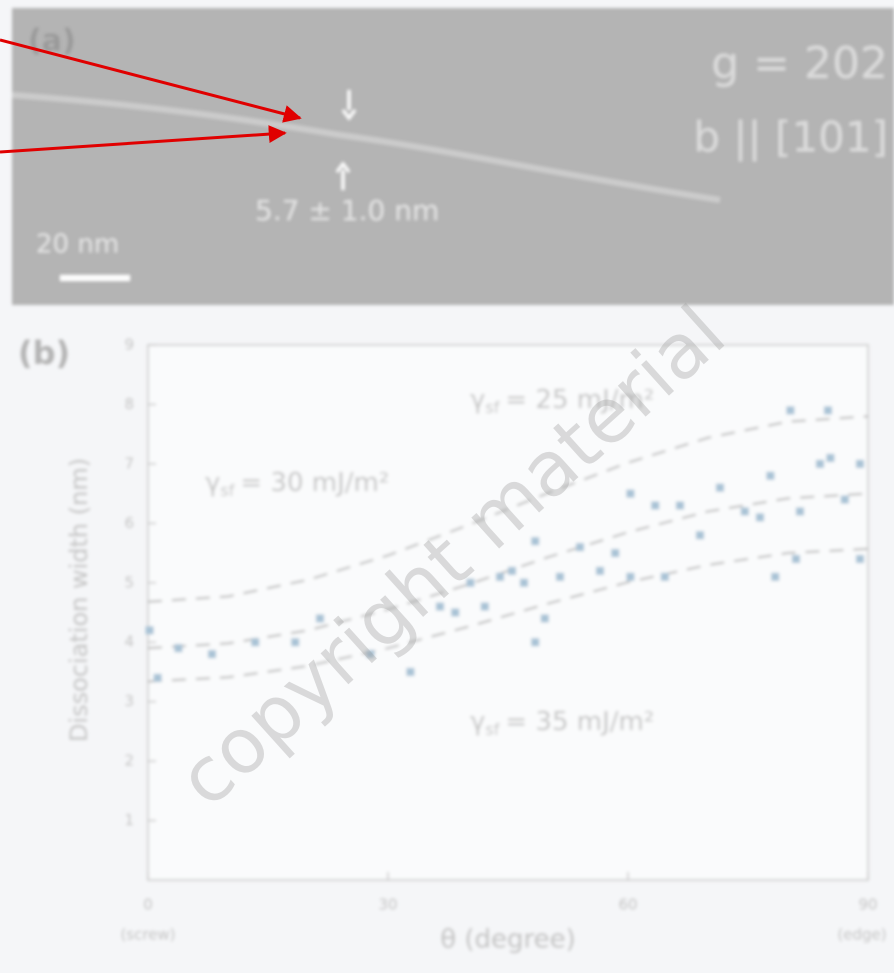 This screenshot has height=973, width=894. What do you see at coordinates (129, 345) in the screenshot?
I see `y-tick-label: 9` at bounding box center [129, 345].